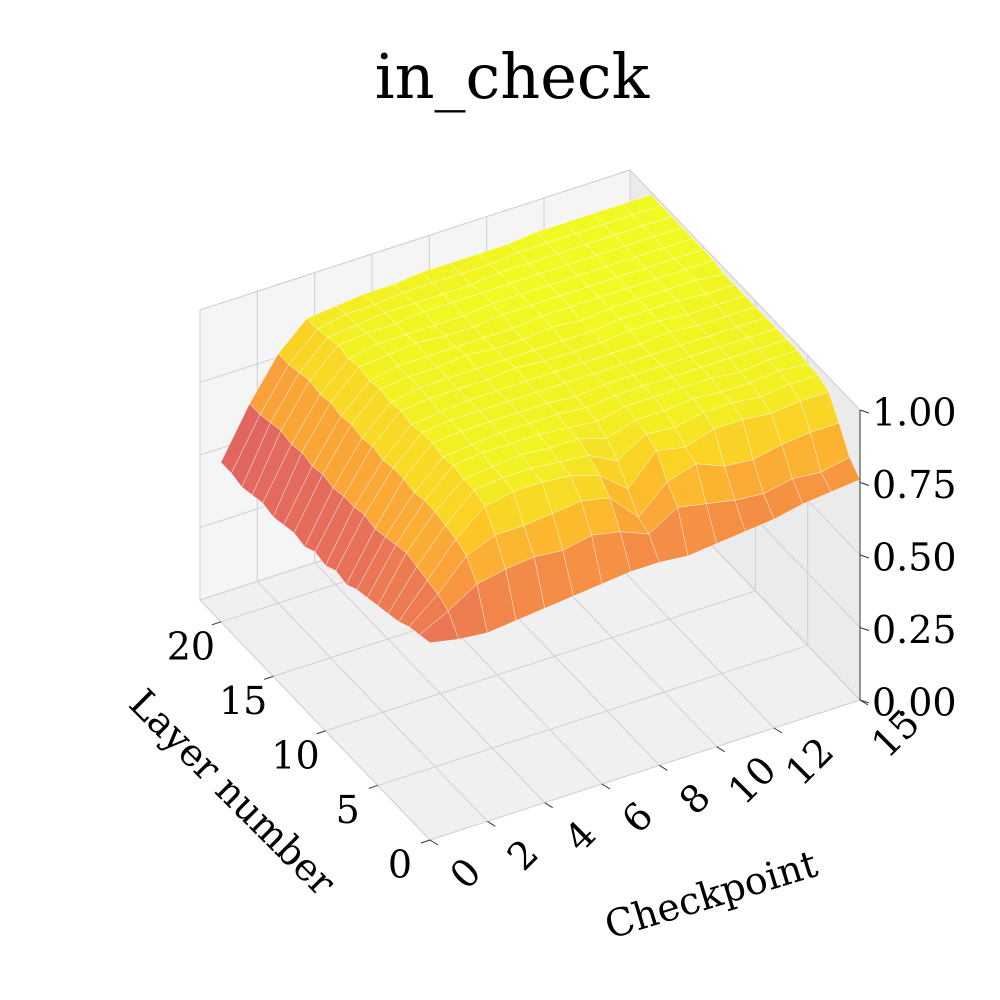  What do you see at coordinates (914, 413) in the screenshot?
I see `z-tick-label: 1.00` at bounding box center [914, 413].